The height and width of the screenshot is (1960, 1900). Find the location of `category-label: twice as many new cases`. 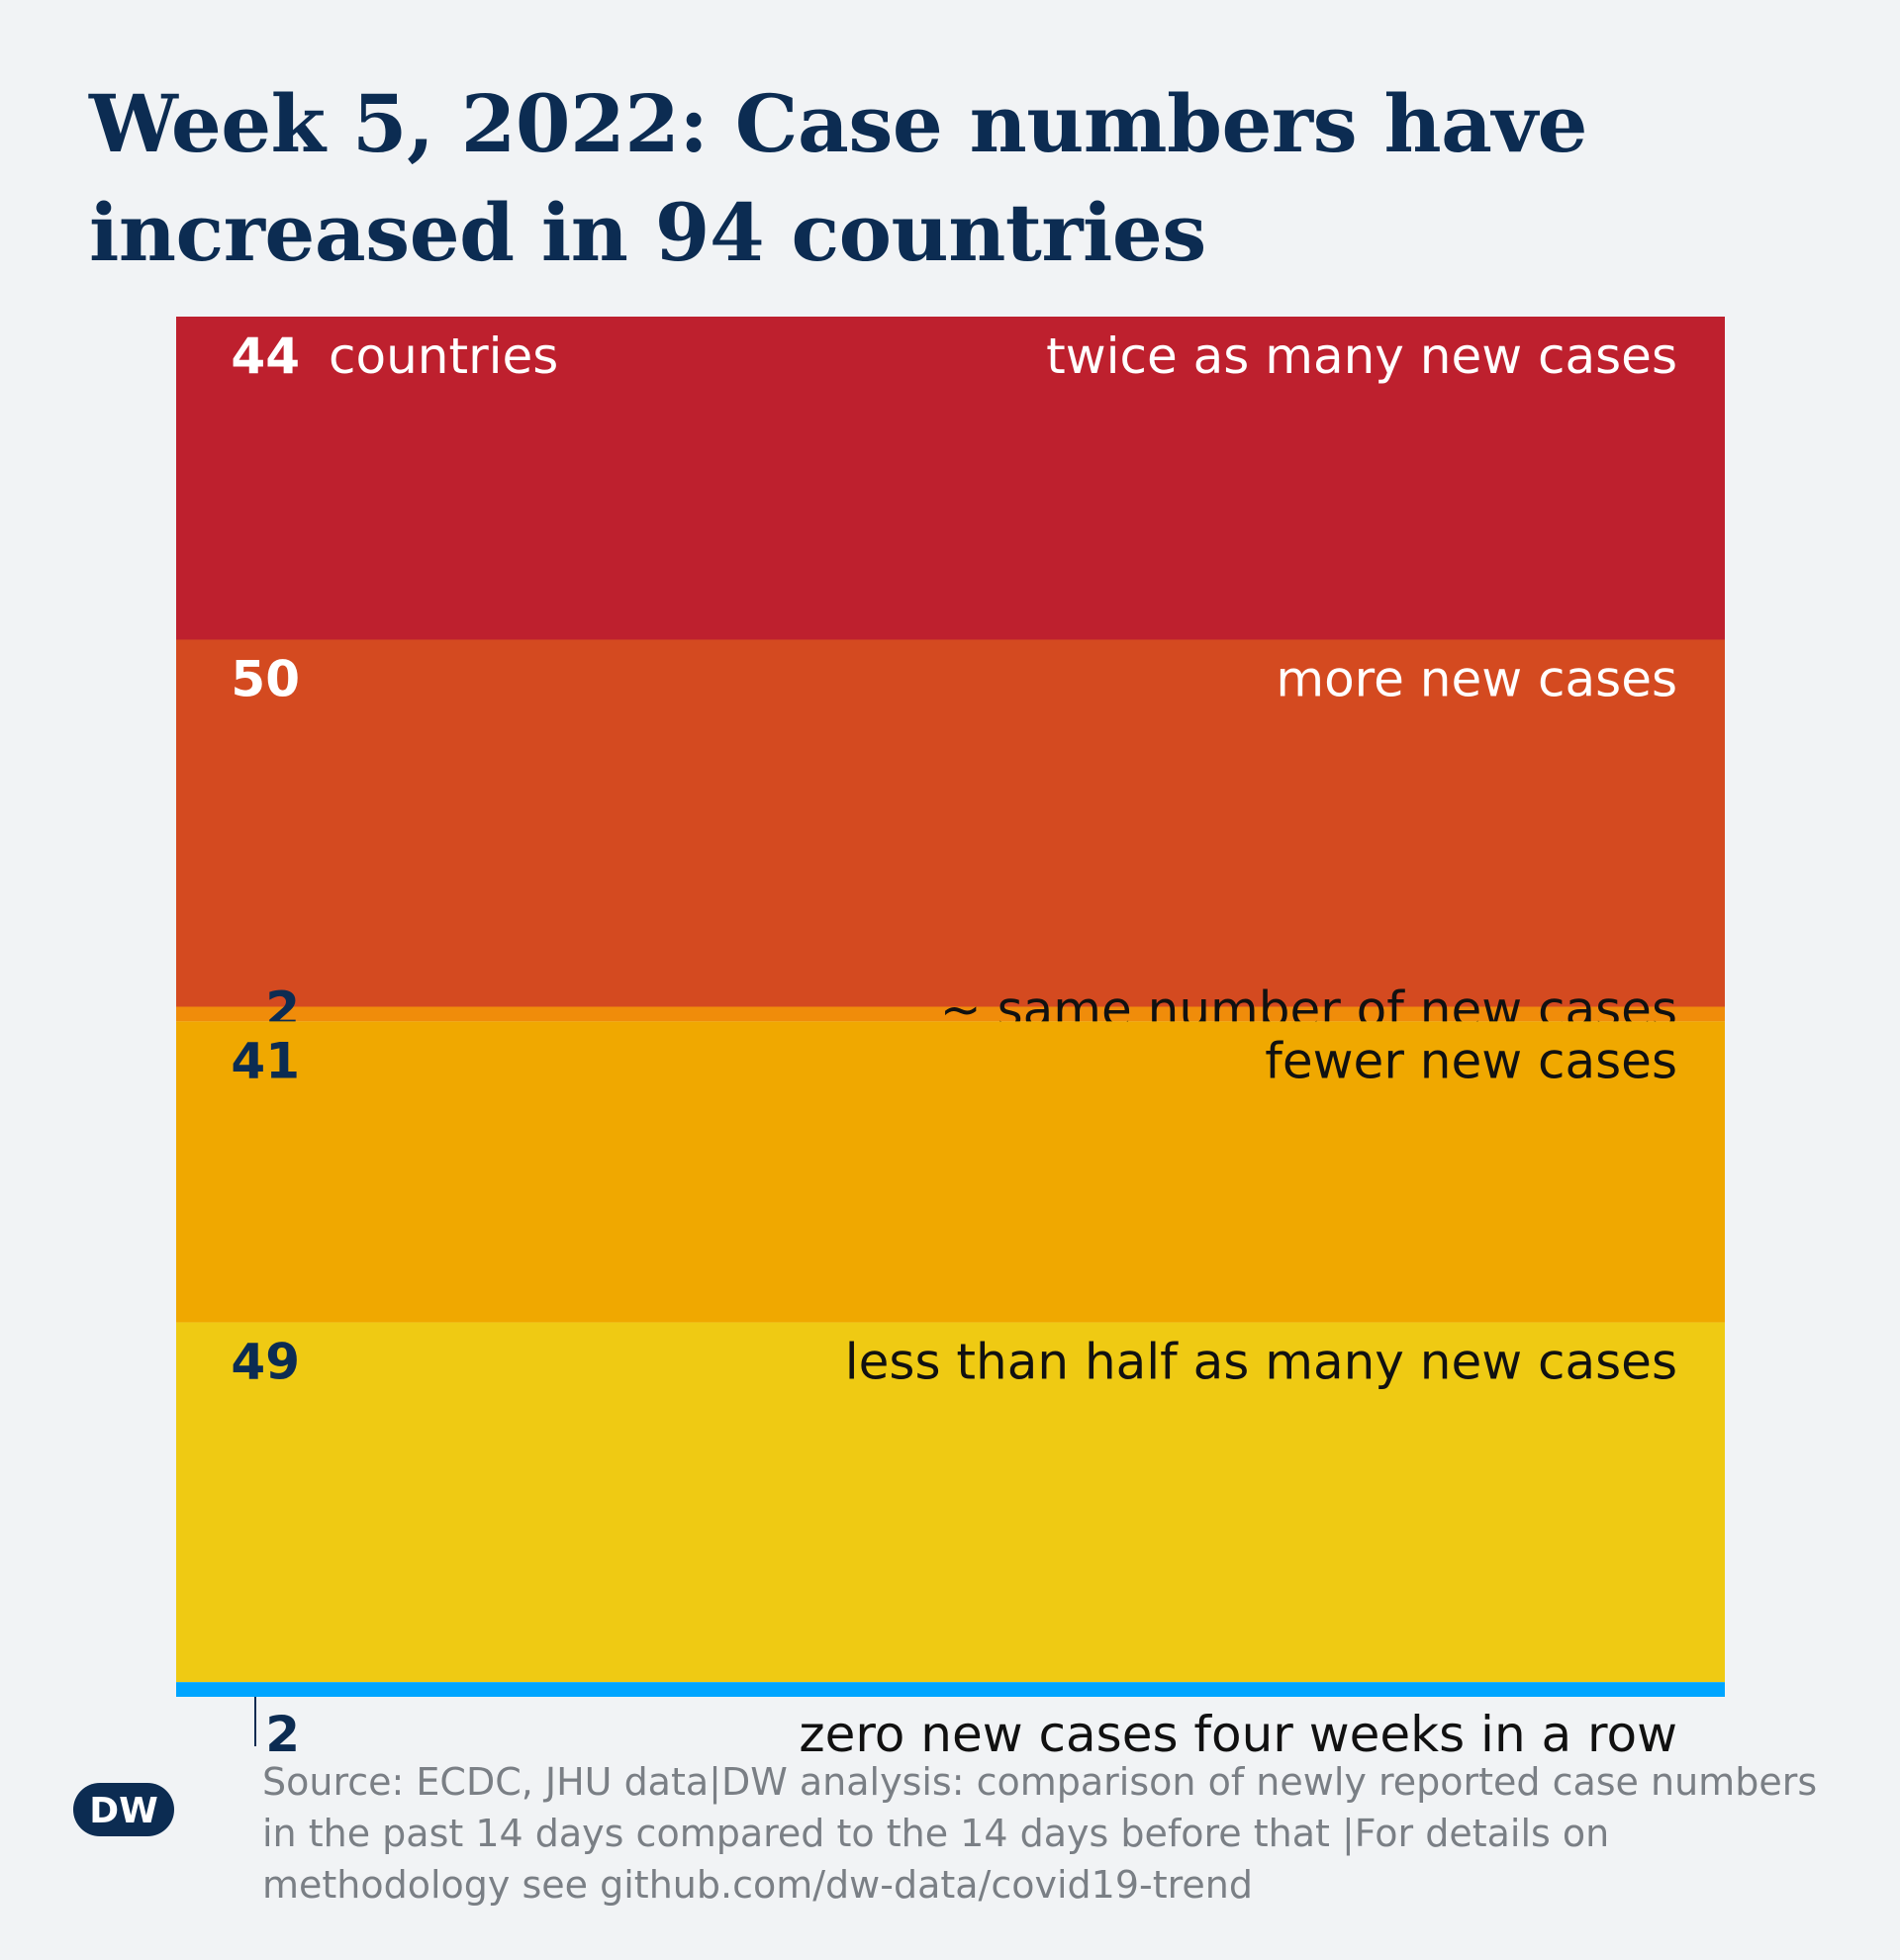

category-label: twice as many new cases is located at coordinates (1361, 356).